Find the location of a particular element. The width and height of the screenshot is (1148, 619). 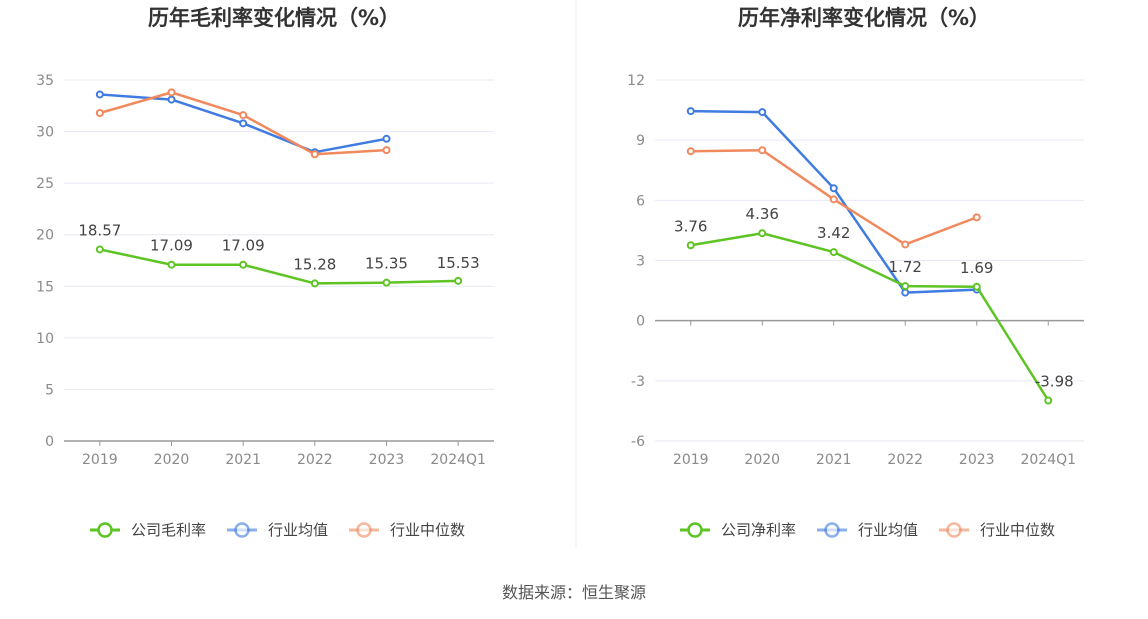

y-tick-label: 15 is located at coordinates (45, 287).